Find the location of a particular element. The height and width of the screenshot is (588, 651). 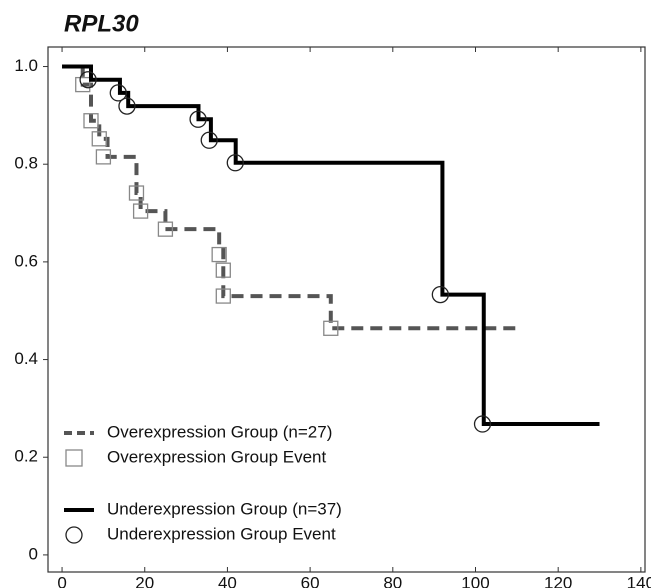

x-tick-label: 0 is located at coordinates (61, 580).